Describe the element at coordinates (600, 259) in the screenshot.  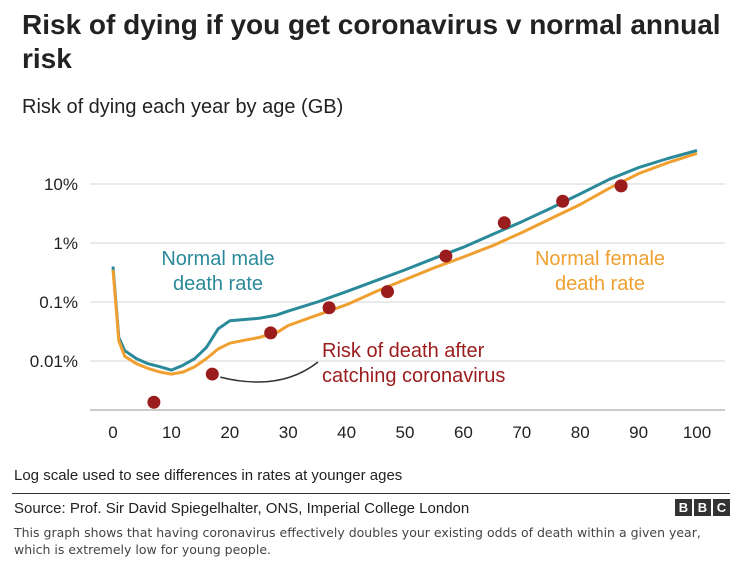
I see `female-series-label: Normal female` at that location.